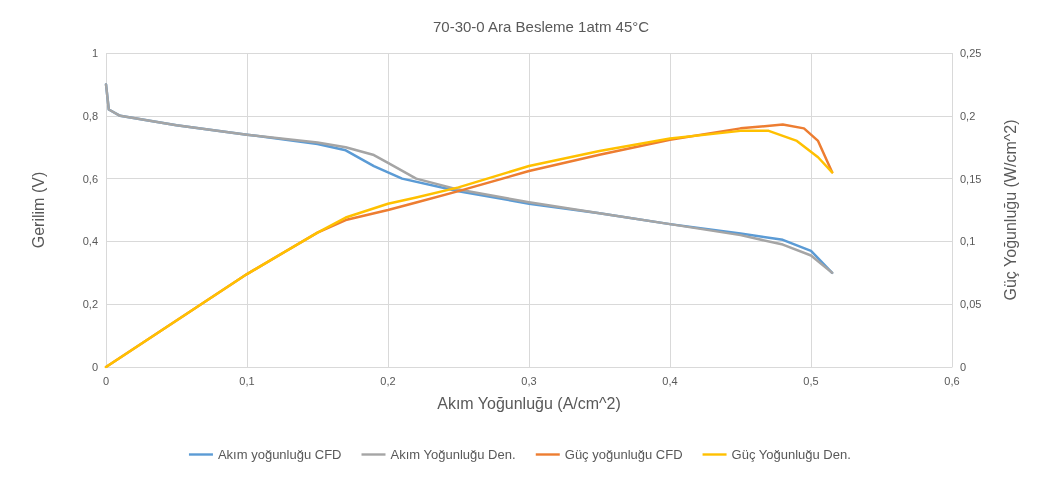 The image size is (1040, 482). I want to click on legend-label: Akım yoğunluğu CFD, so click(279, 454).